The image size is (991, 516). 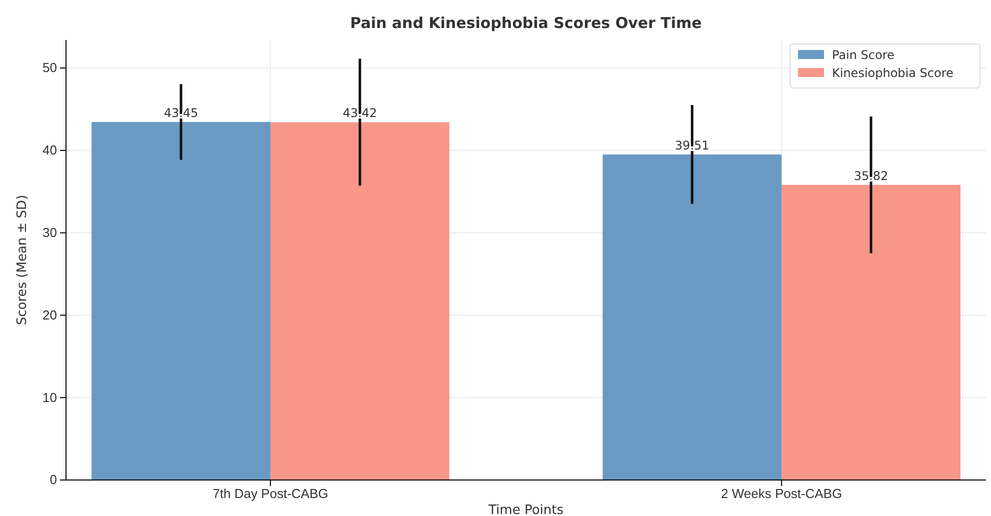 What do you see at coordinates (49, 232) in the screenshot?
I see `y-tick-label: 30` at bounding box center [49, 232].